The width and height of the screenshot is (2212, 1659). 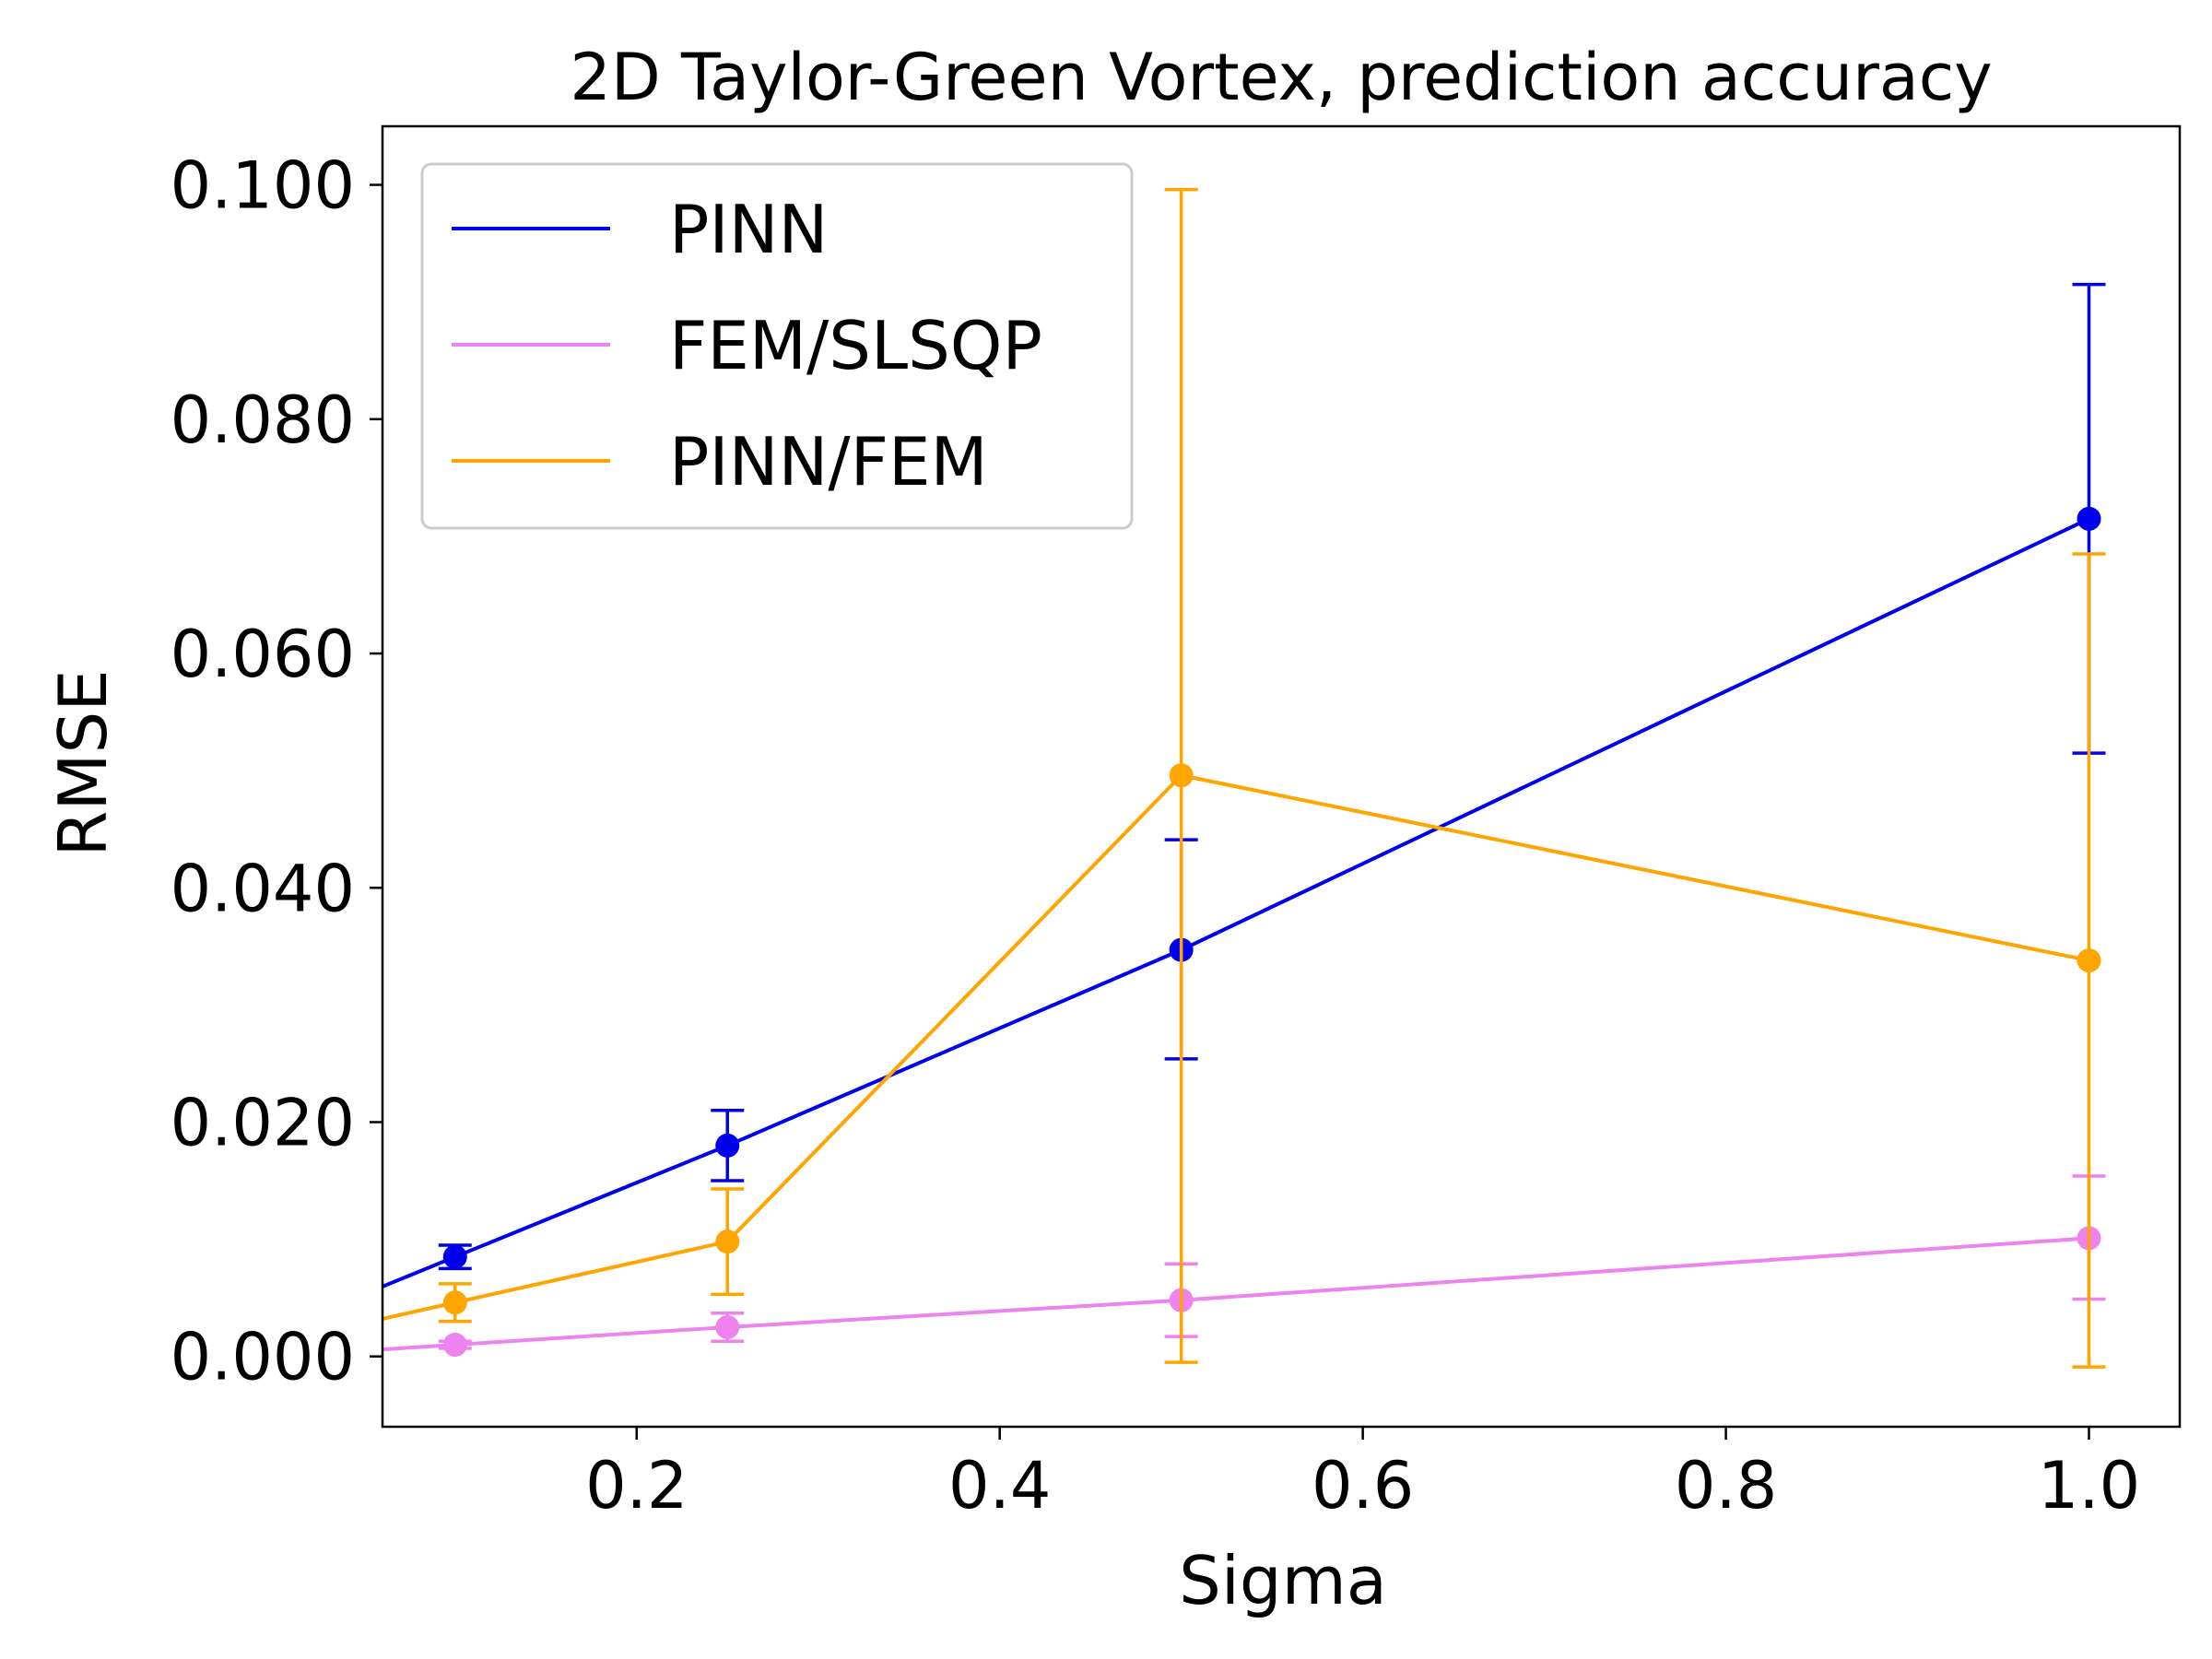 What do you see at coordinates (263, 654) in the screenshot?
I see `y-tick-label: 0.060` at bounding box center [263, 654].